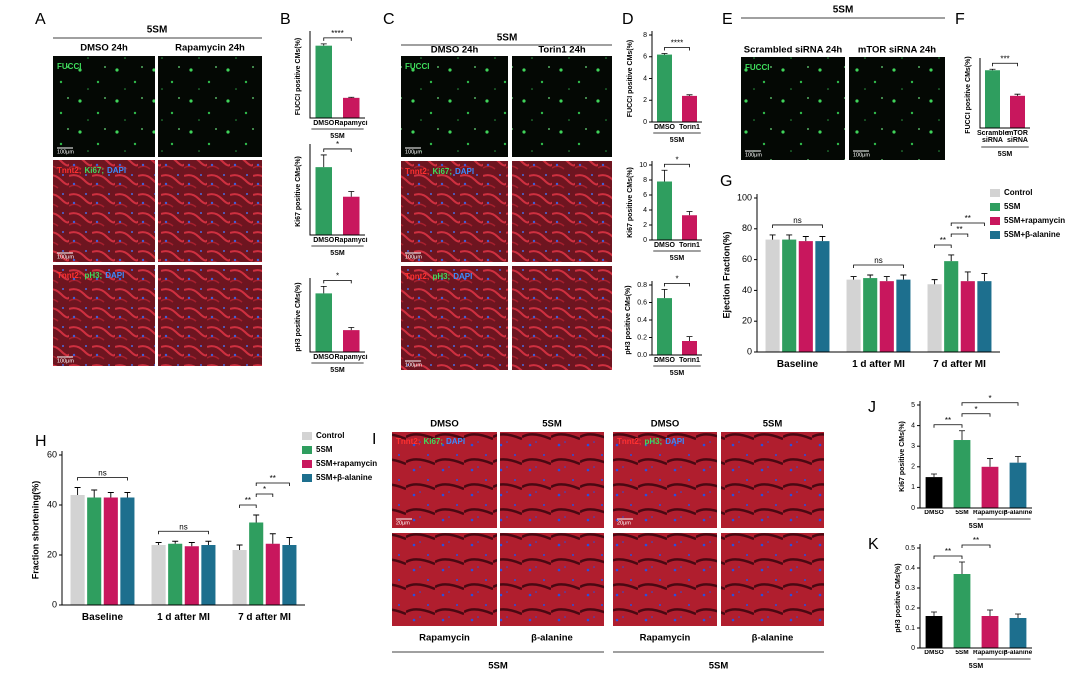  I want to click on column-header: mTOR siRNA 24h, so click(897, 50).